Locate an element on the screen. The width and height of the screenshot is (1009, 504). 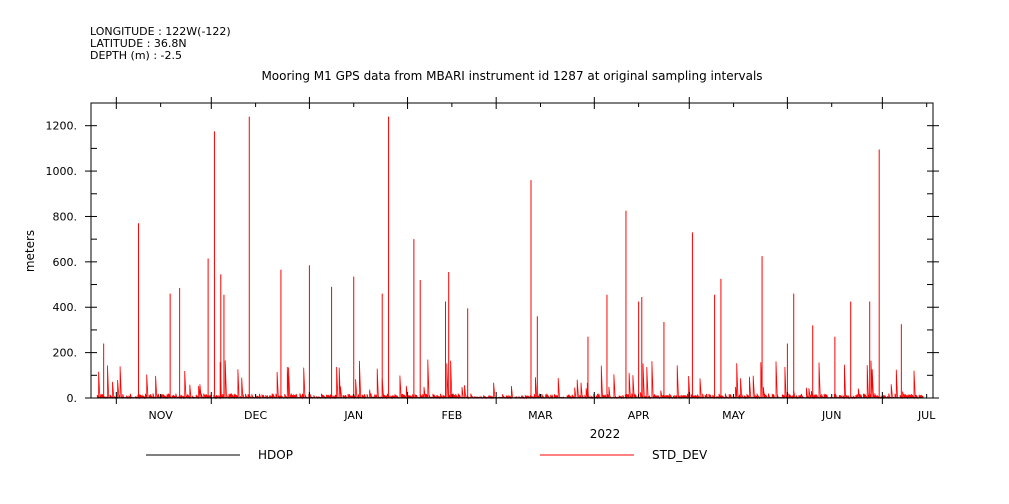
x-tick-label: JUL is located at coordinates (926, 415).